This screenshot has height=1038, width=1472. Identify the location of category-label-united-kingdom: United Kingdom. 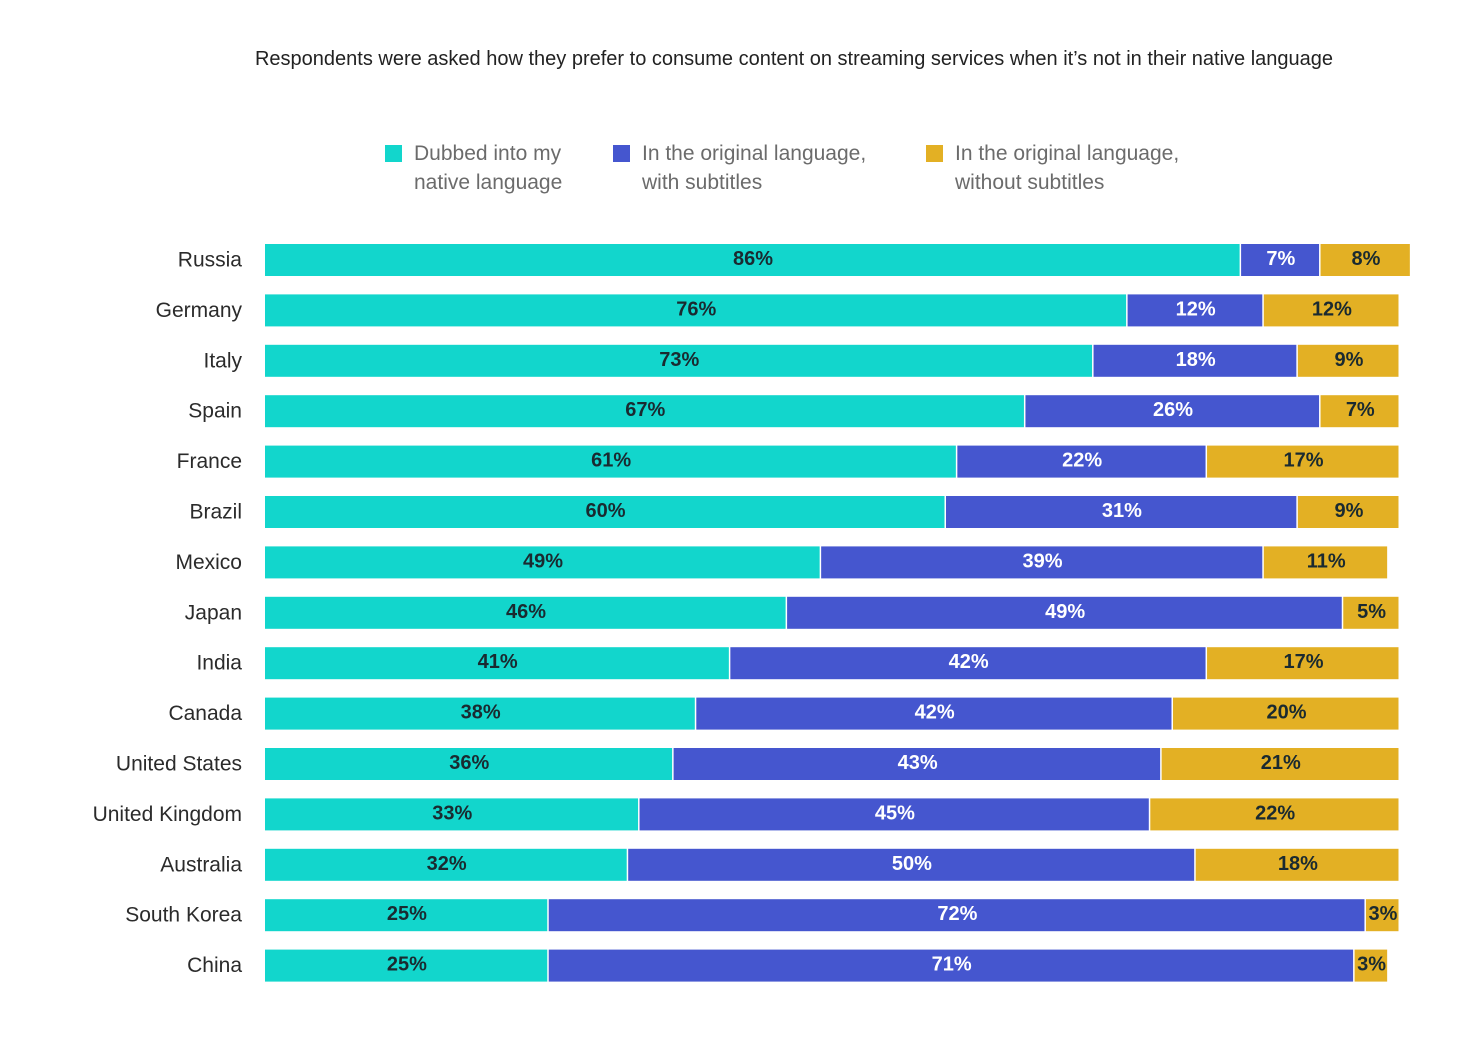
(167, 814).